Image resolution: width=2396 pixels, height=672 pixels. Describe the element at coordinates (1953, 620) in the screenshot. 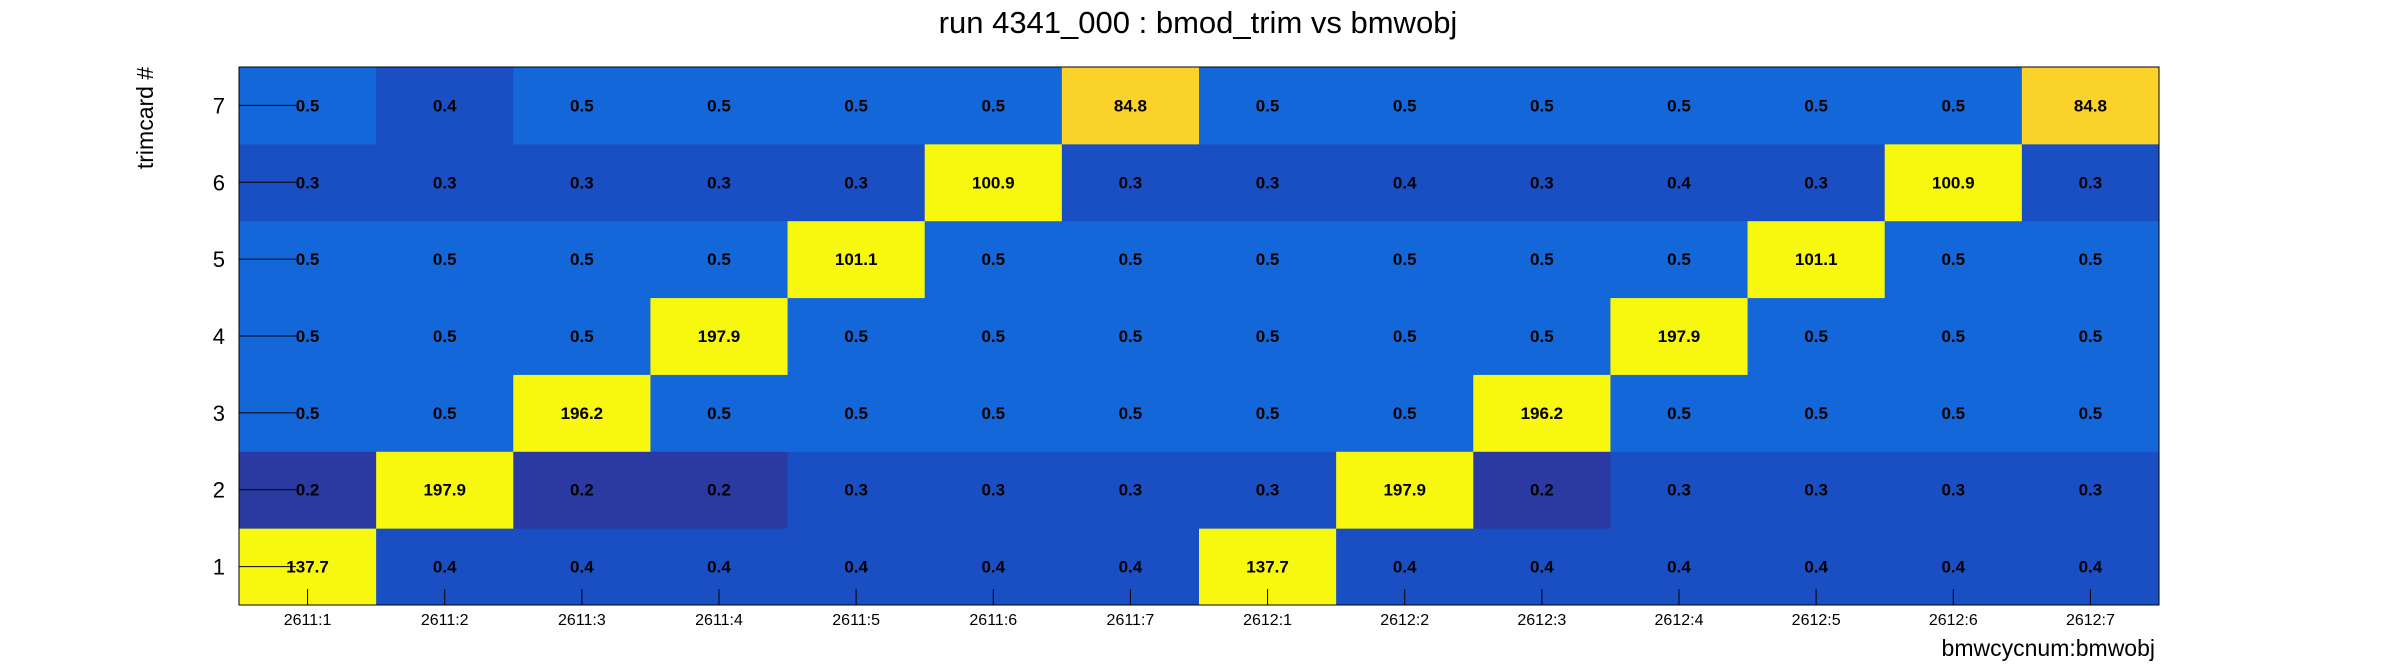

I see `x-tick-label: 2612:6` at that location.